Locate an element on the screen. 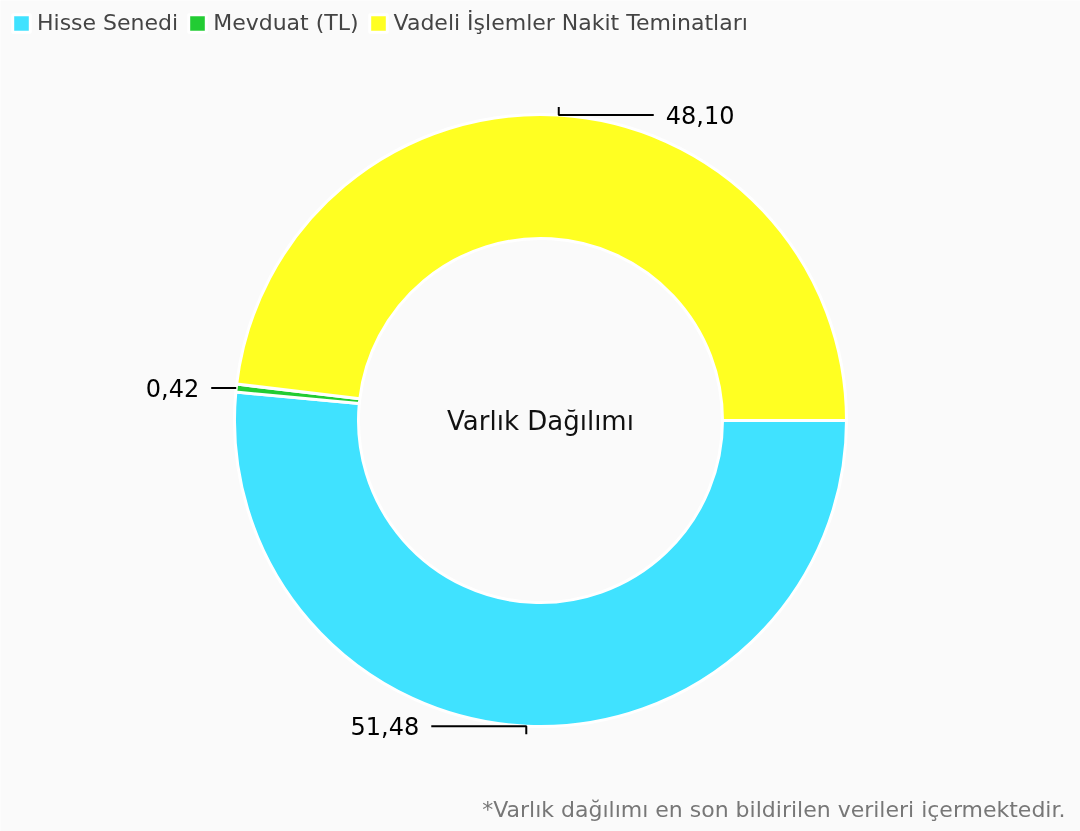 This screenshot has width=1080, height=831. text: *Varlık dağılımı en son bildirilen verileri içermektedir. is located at coordinates (774, 809).